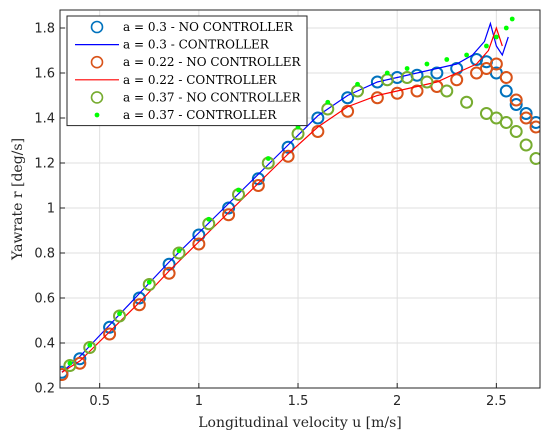 This screenshot has width=550, height=437. Describe the element at coordinates (212, 62) in the screenshot. I see `legend-label: a = 0.22 - NO CONTROLLER` at that location.